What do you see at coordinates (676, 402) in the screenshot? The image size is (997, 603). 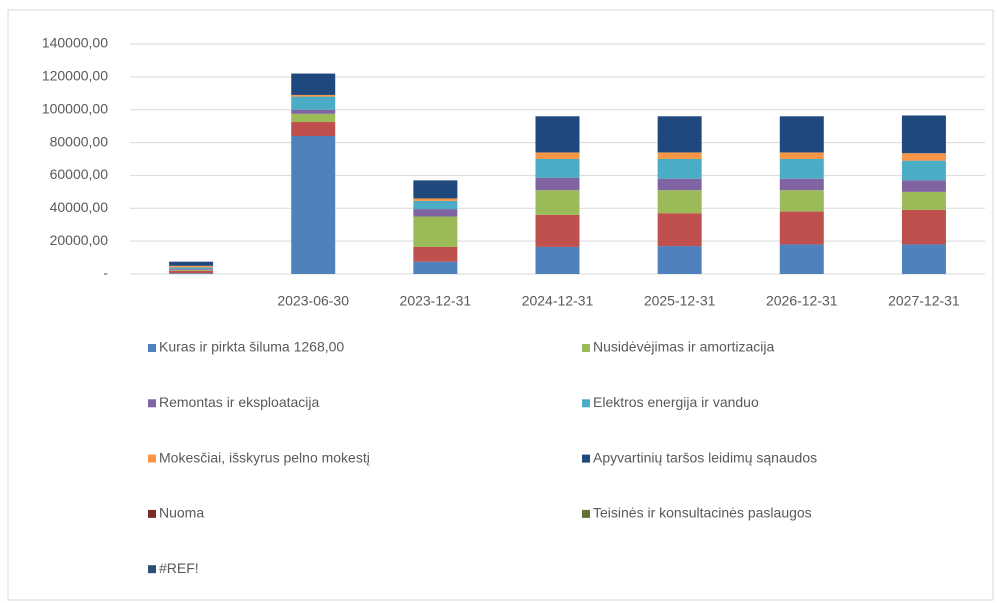 I see `legend-label: Elektros energija ir vanduo` at bounding box center [676, 402].